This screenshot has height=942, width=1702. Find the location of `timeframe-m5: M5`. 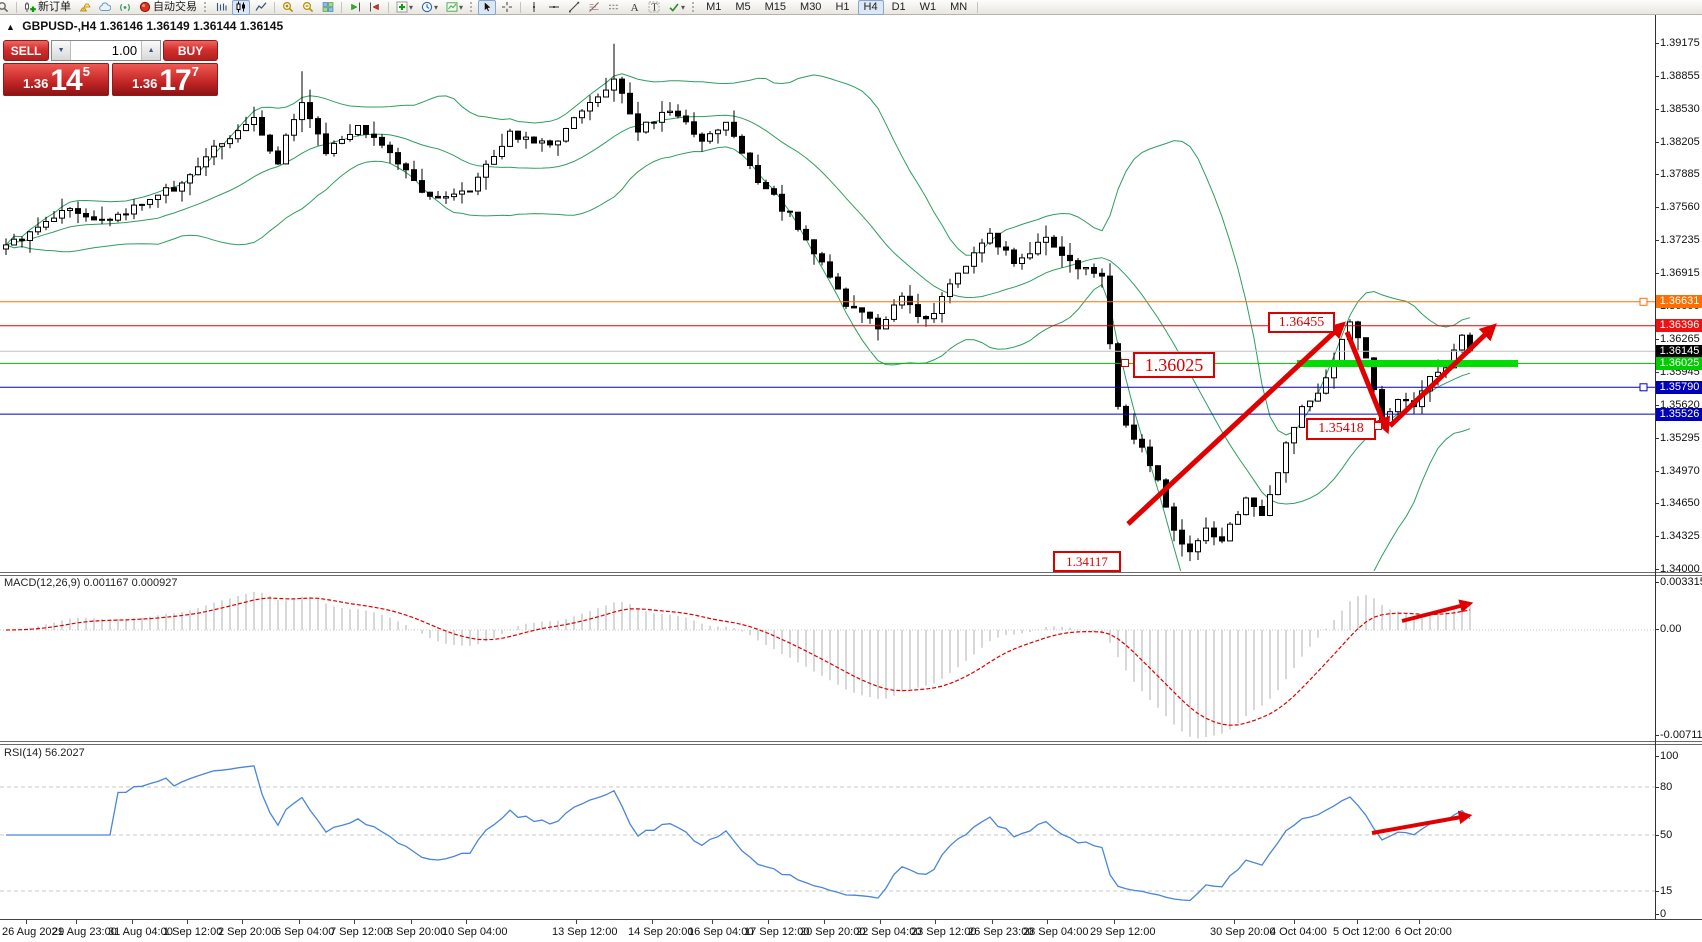

timeframe-m5: M5 is located at coordinates (742, 7).